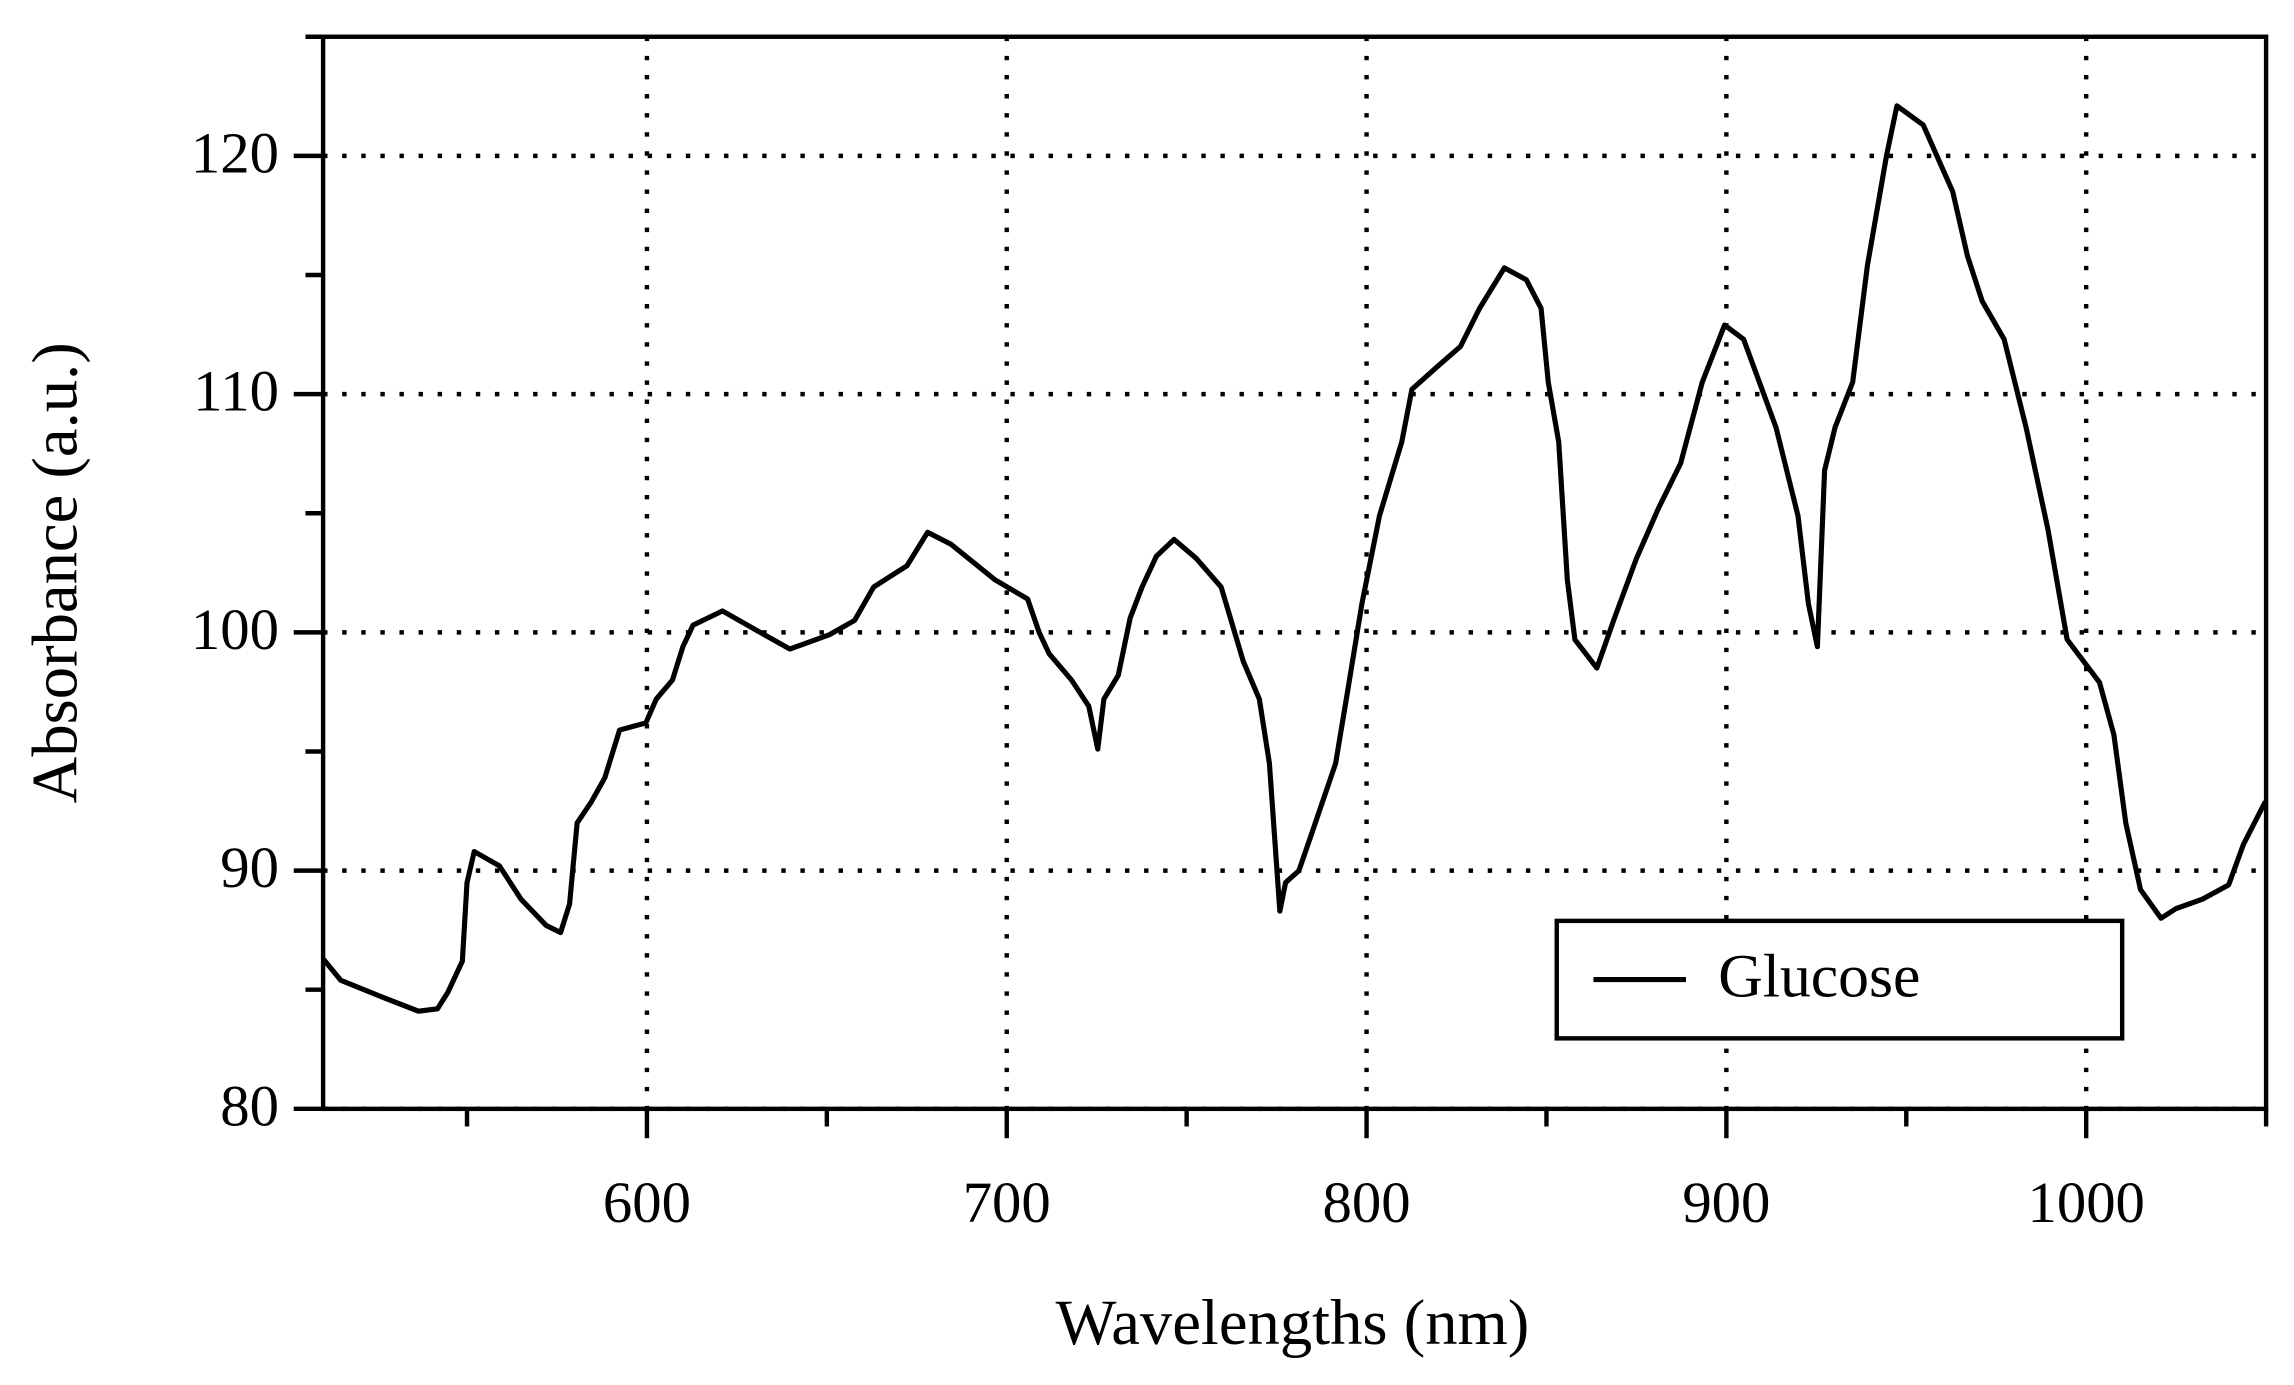 This screenshot has width=2294, height=1385. I want to click on y-tick-label: 90, so click(249, 867).